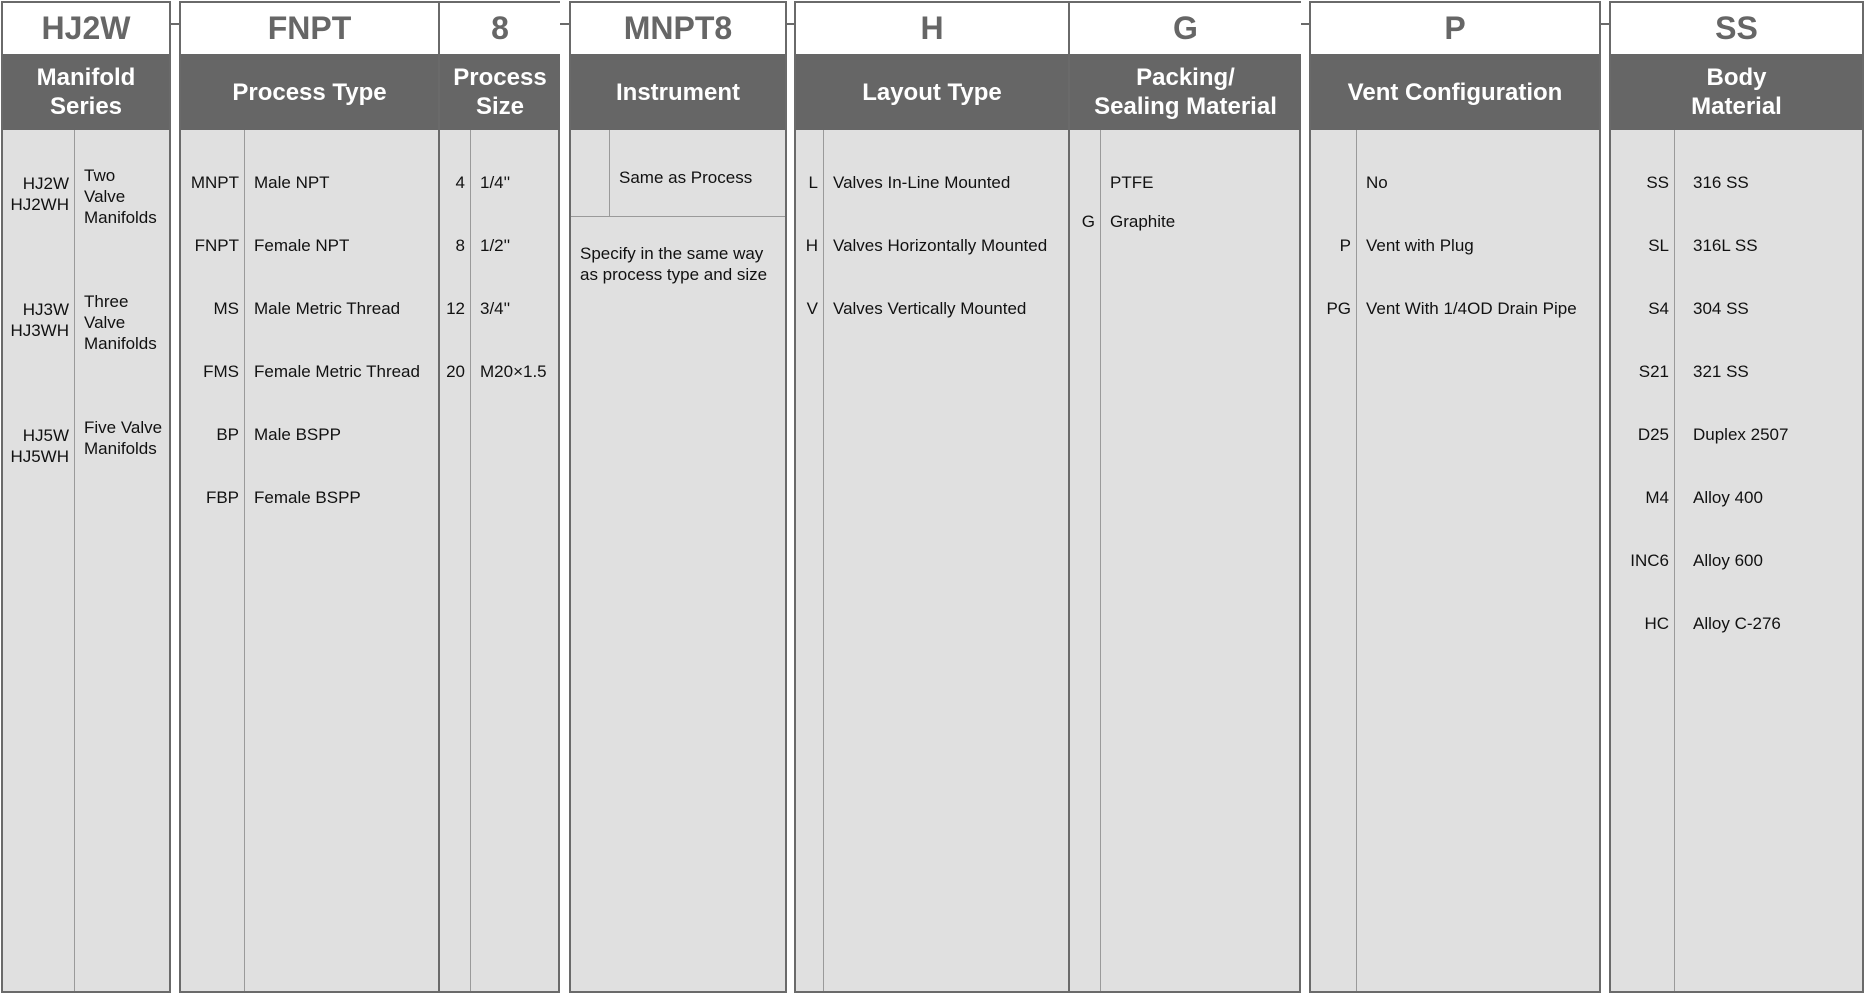 Image resolution: width=1865 pixels, height=995 pixels. I want to click on section-title: Instrument, so click(678, 92).